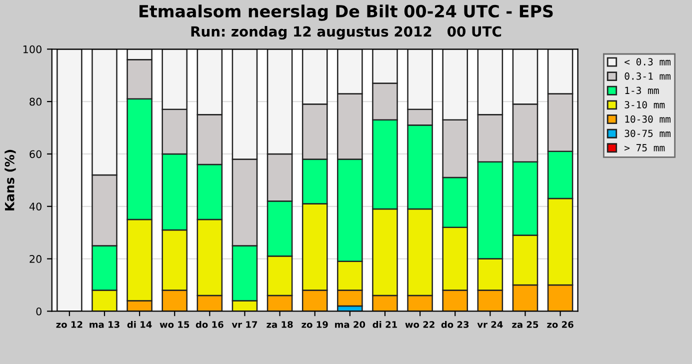 This screenshot has width=692, height=364. I want to click on x-tick-label: di 14, so click(139, 324).